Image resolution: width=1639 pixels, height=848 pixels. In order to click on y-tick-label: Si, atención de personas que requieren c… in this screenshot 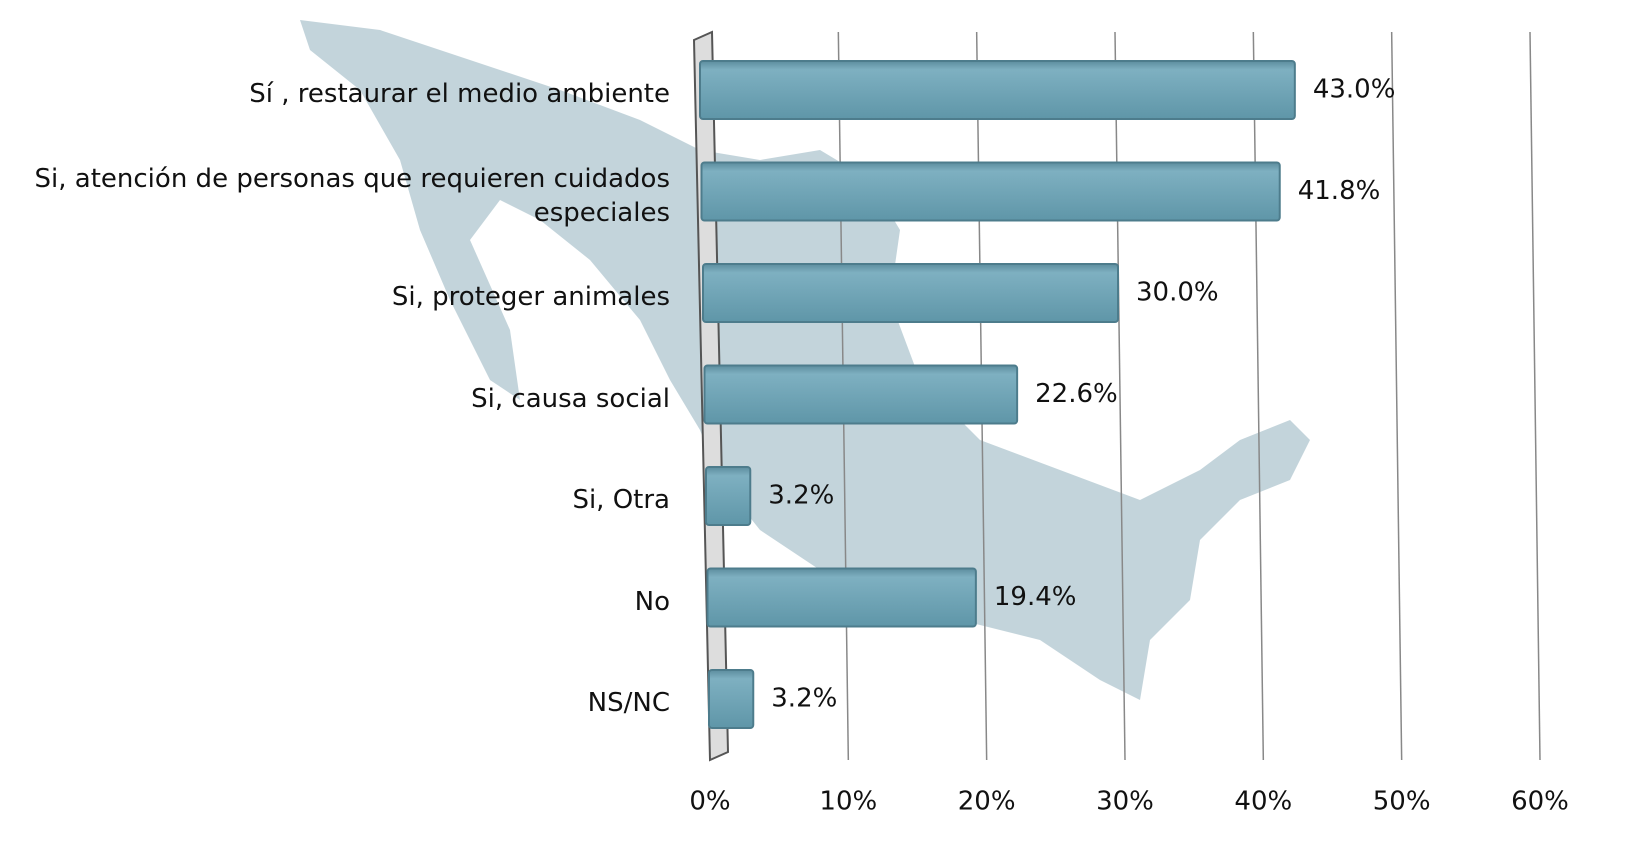, I will do `click(352, 195)`.